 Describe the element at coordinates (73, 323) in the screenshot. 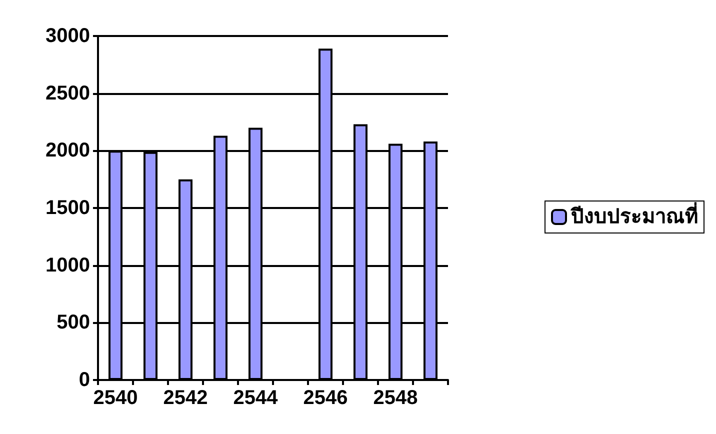

I see `y-tick-label: 500` at that location.